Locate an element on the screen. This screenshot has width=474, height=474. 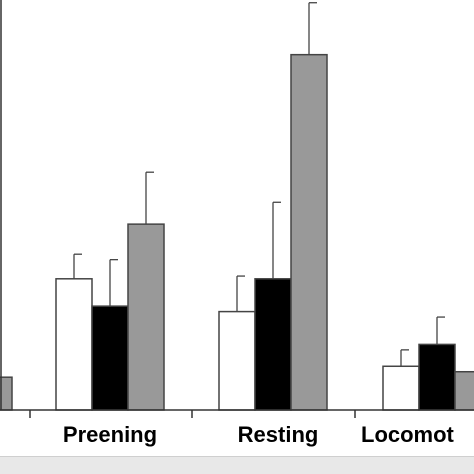
x-ticks is located at coordinates (192, 414).